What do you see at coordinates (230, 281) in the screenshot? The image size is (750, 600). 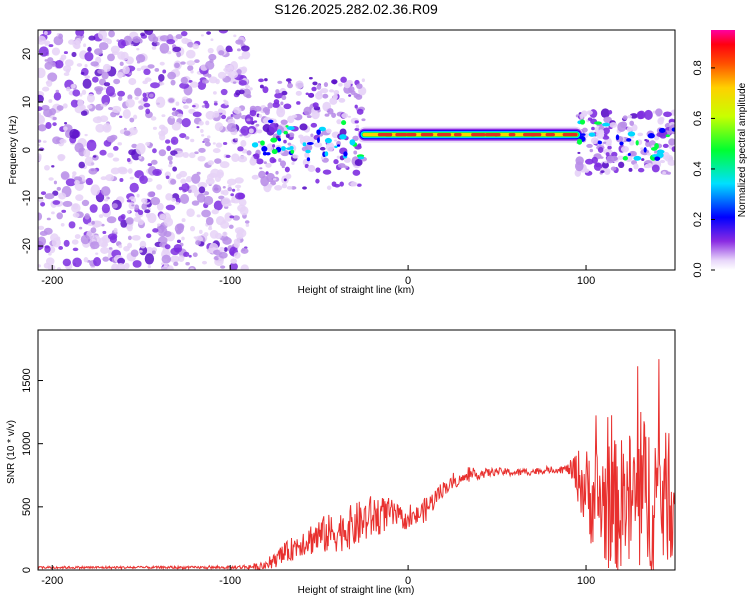 I see `heatmap-x-tick-label: -100` at bounding box center [230, 281].